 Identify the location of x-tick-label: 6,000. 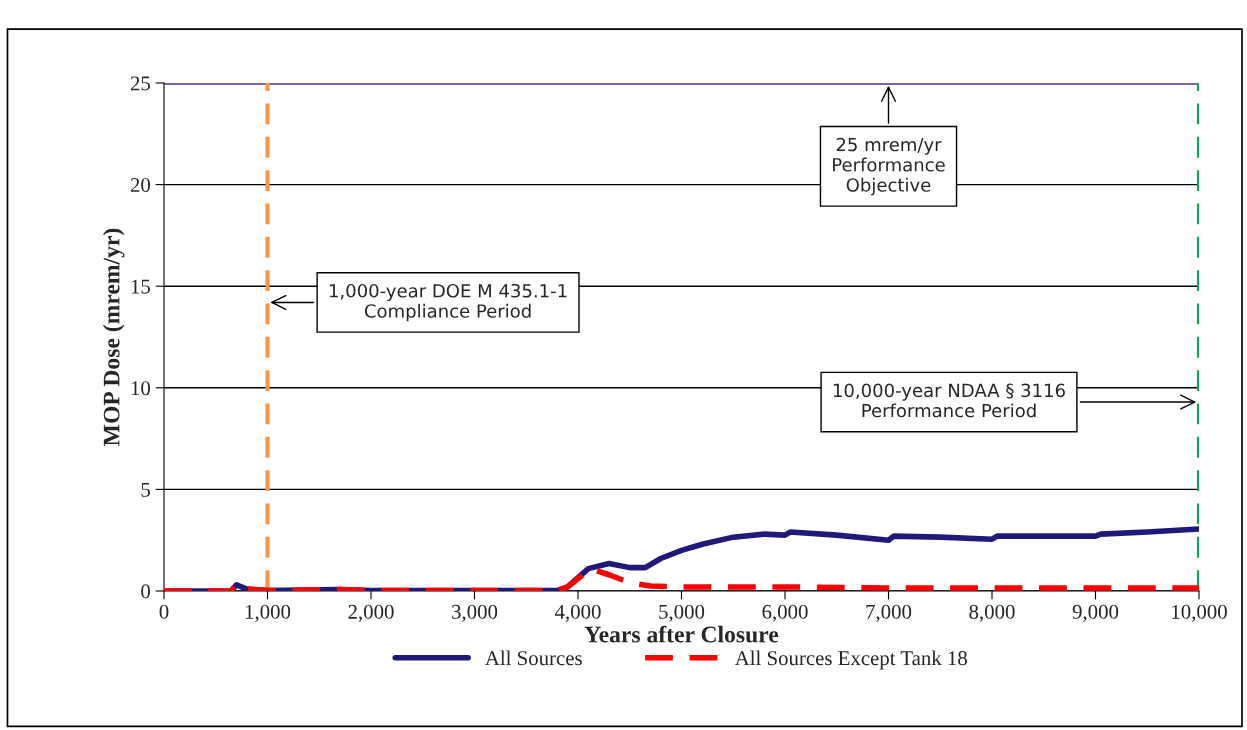
(785, 613).